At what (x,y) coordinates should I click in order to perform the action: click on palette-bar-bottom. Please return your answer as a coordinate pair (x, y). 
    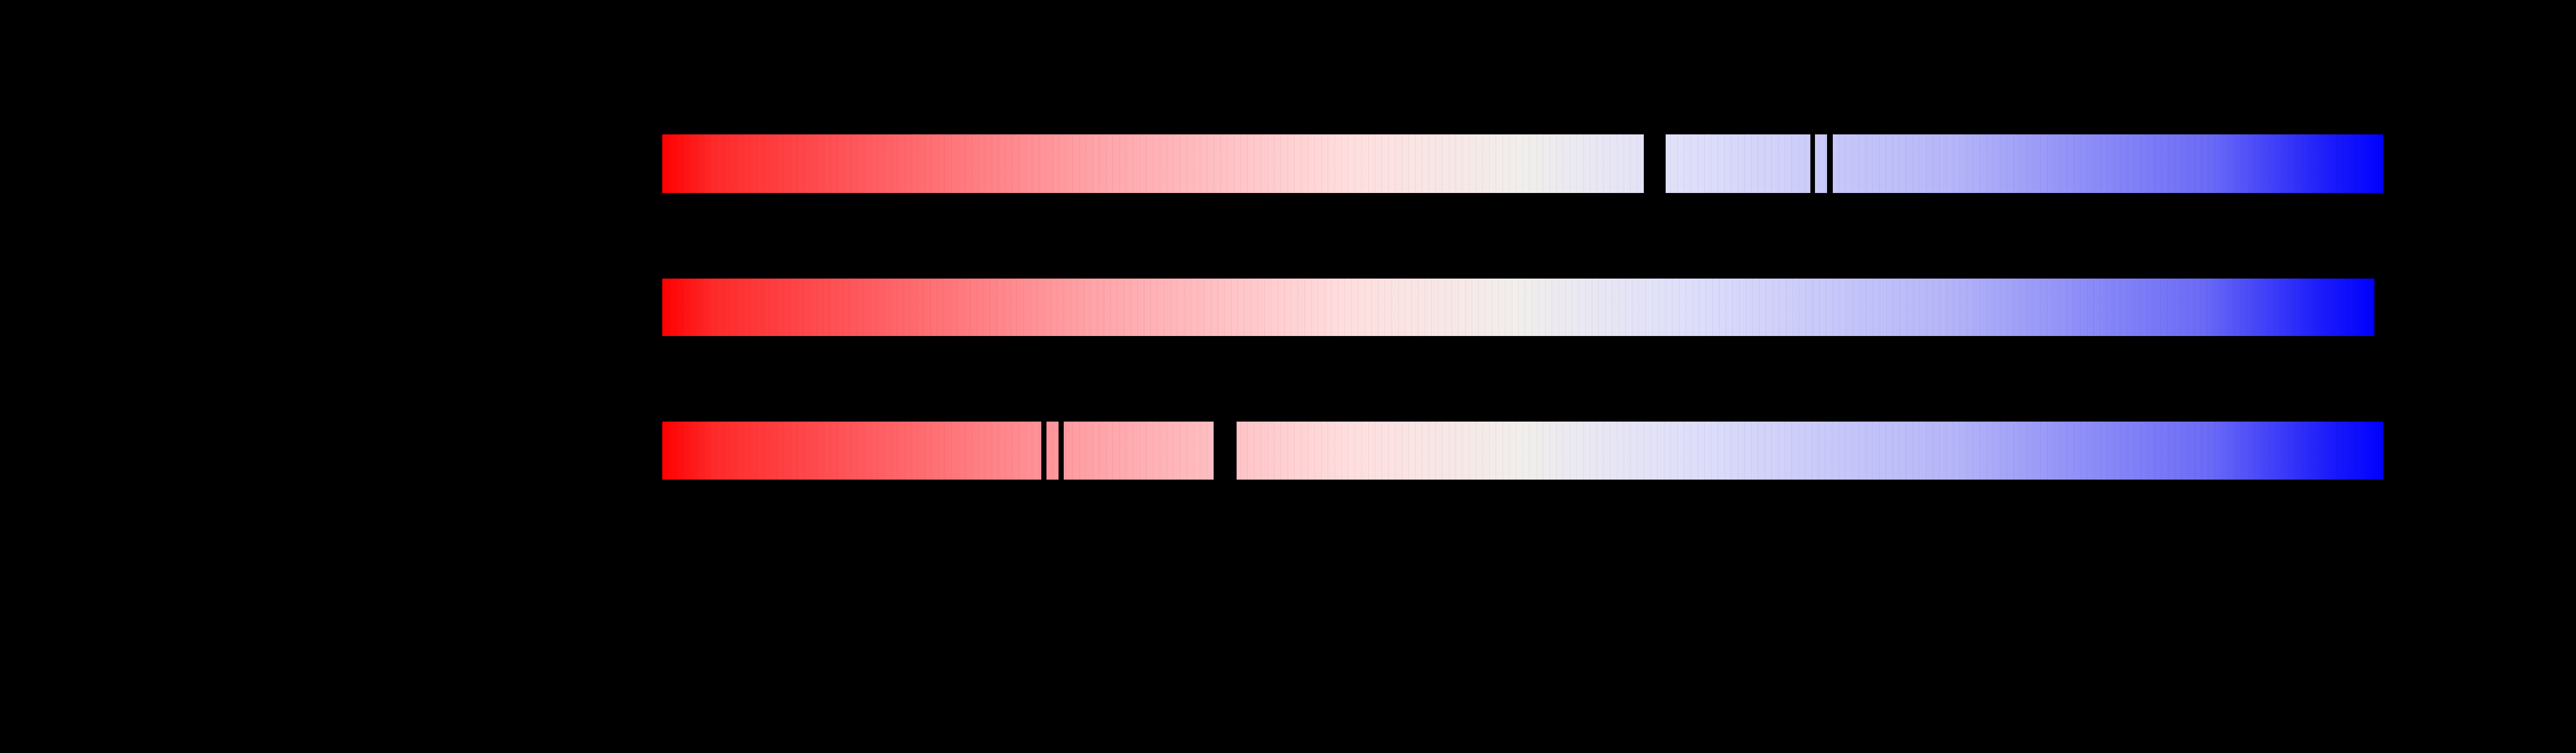
    Looking at the image, I should click on (1522, 451).